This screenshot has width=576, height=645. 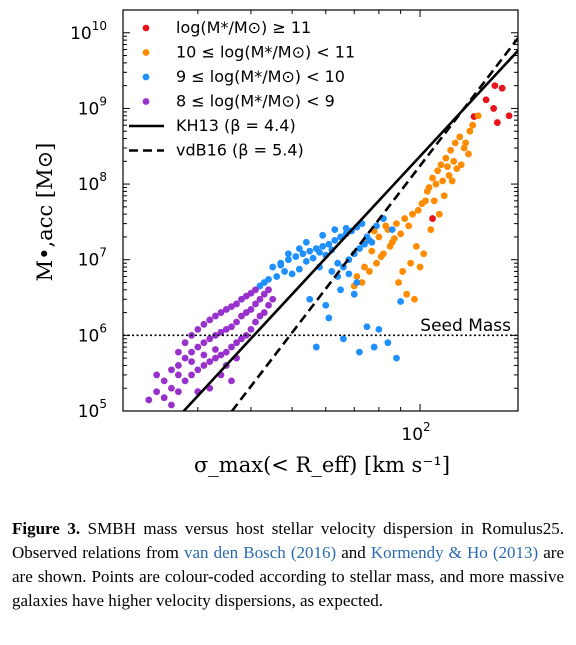 What do you see at coordinates (92, 409) in the screenshot?
I see `y-tick-label-0: 10⁵` at bounding box center [92, 409].